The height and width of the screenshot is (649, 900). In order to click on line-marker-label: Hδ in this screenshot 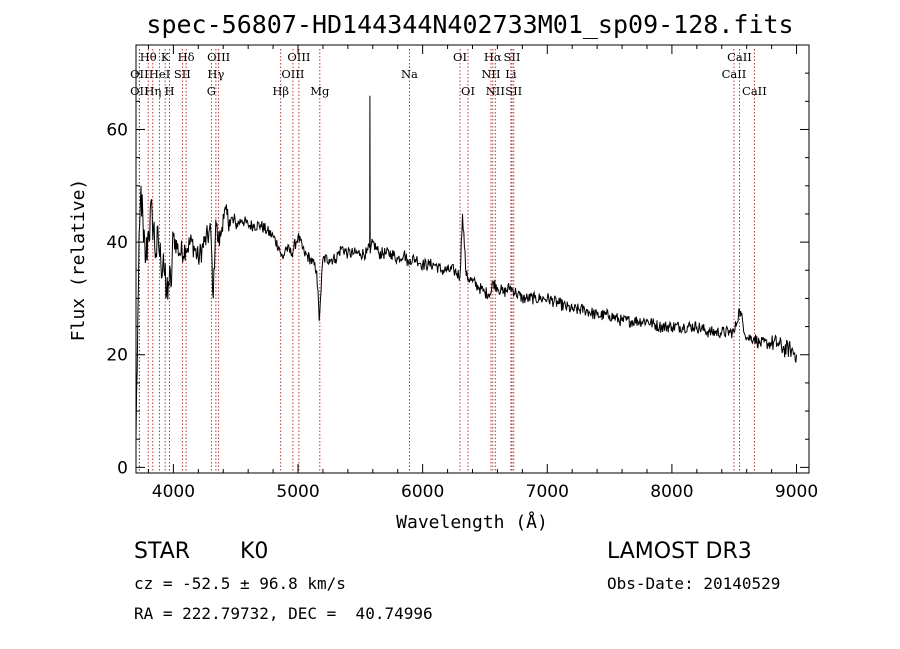, I will do `click(186, 57)`.